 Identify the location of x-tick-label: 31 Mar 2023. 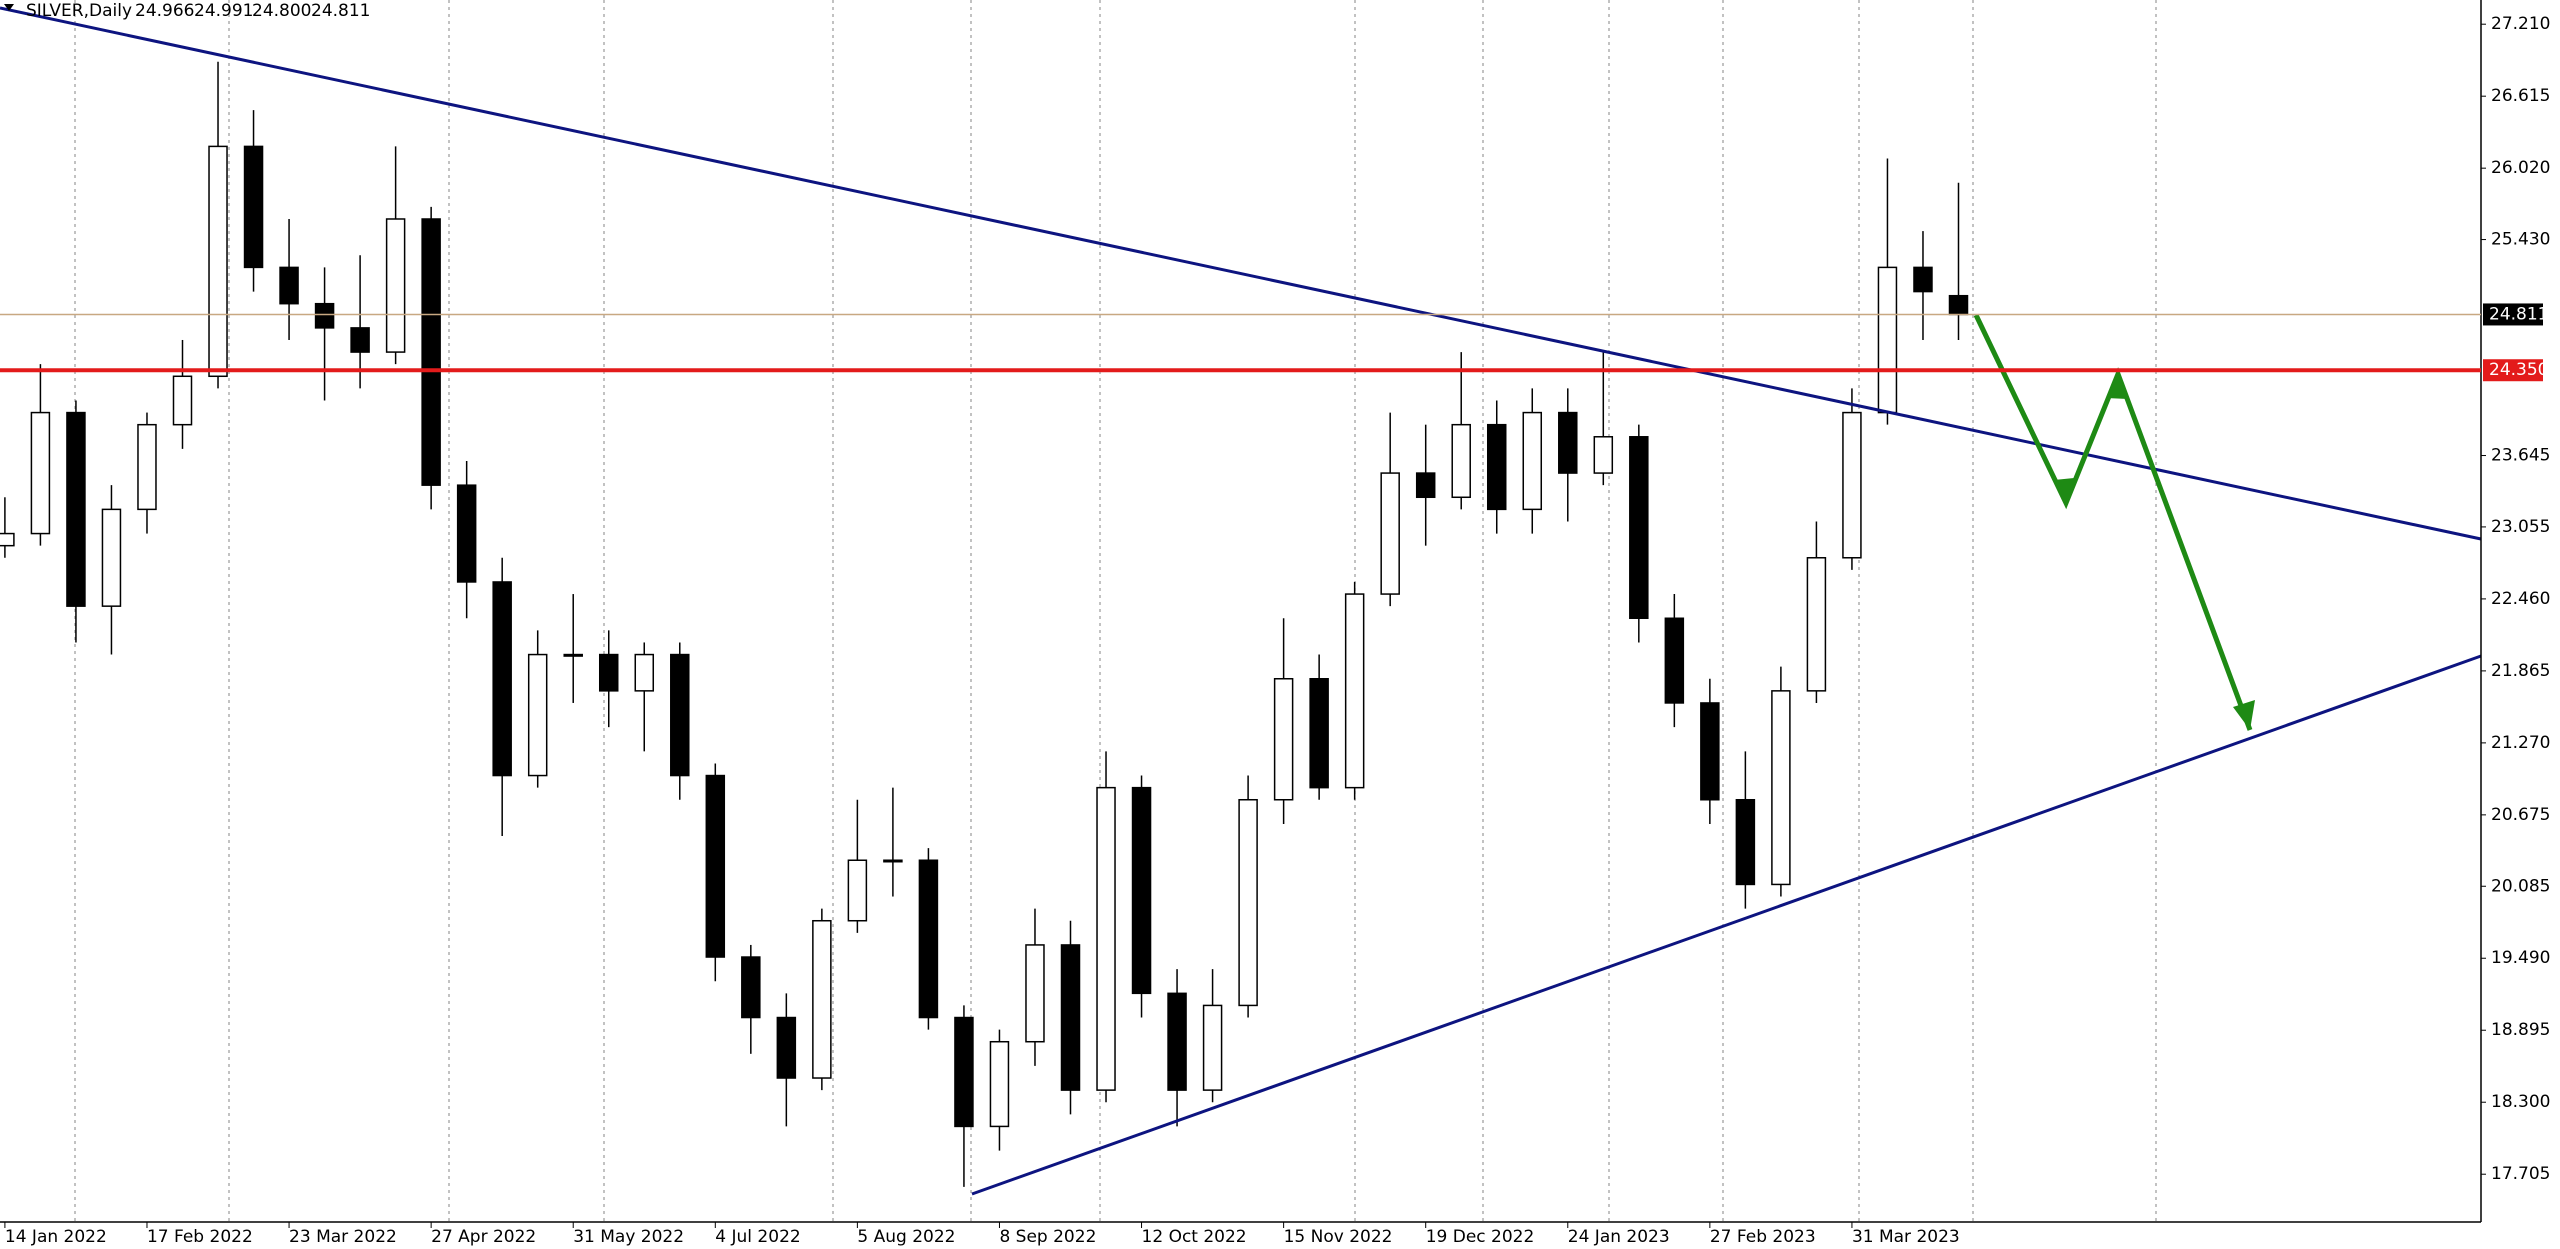
(1906, 1237).